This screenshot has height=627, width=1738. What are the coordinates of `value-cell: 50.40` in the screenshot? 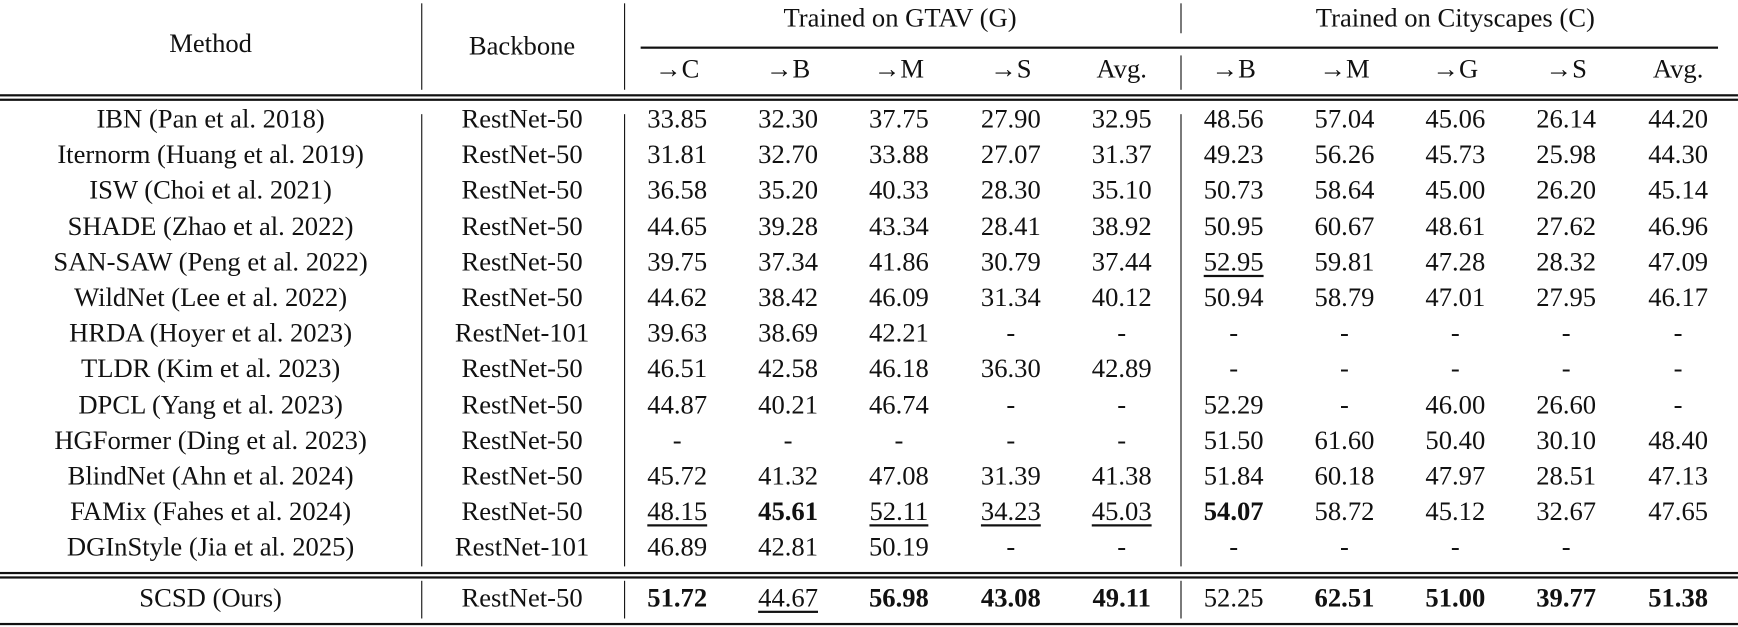 It's located at (1455, 441).